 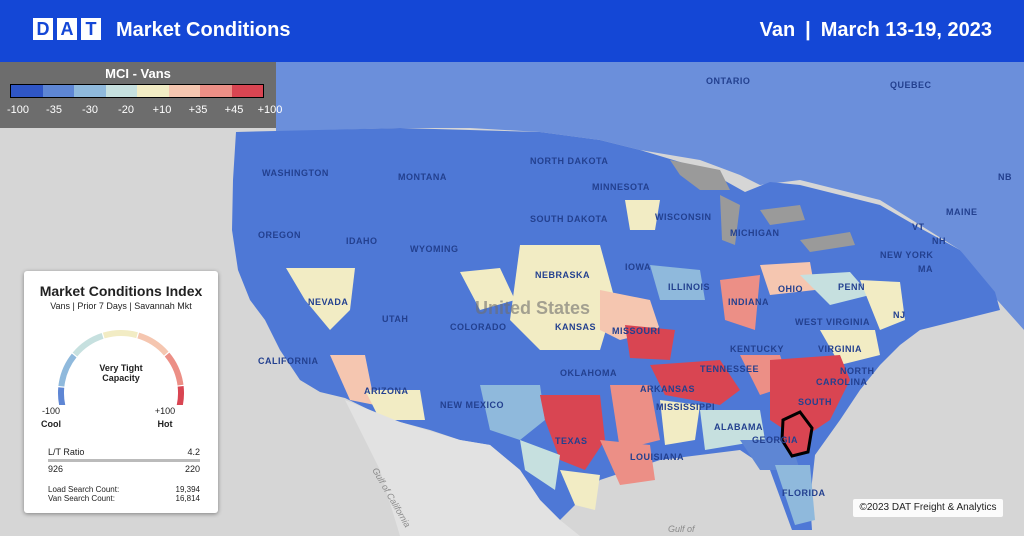 What do you see at coordinates (138, 73) in the screenshot?
I see `legend-title: MCI - Vans` at bounding box center [138, 73].